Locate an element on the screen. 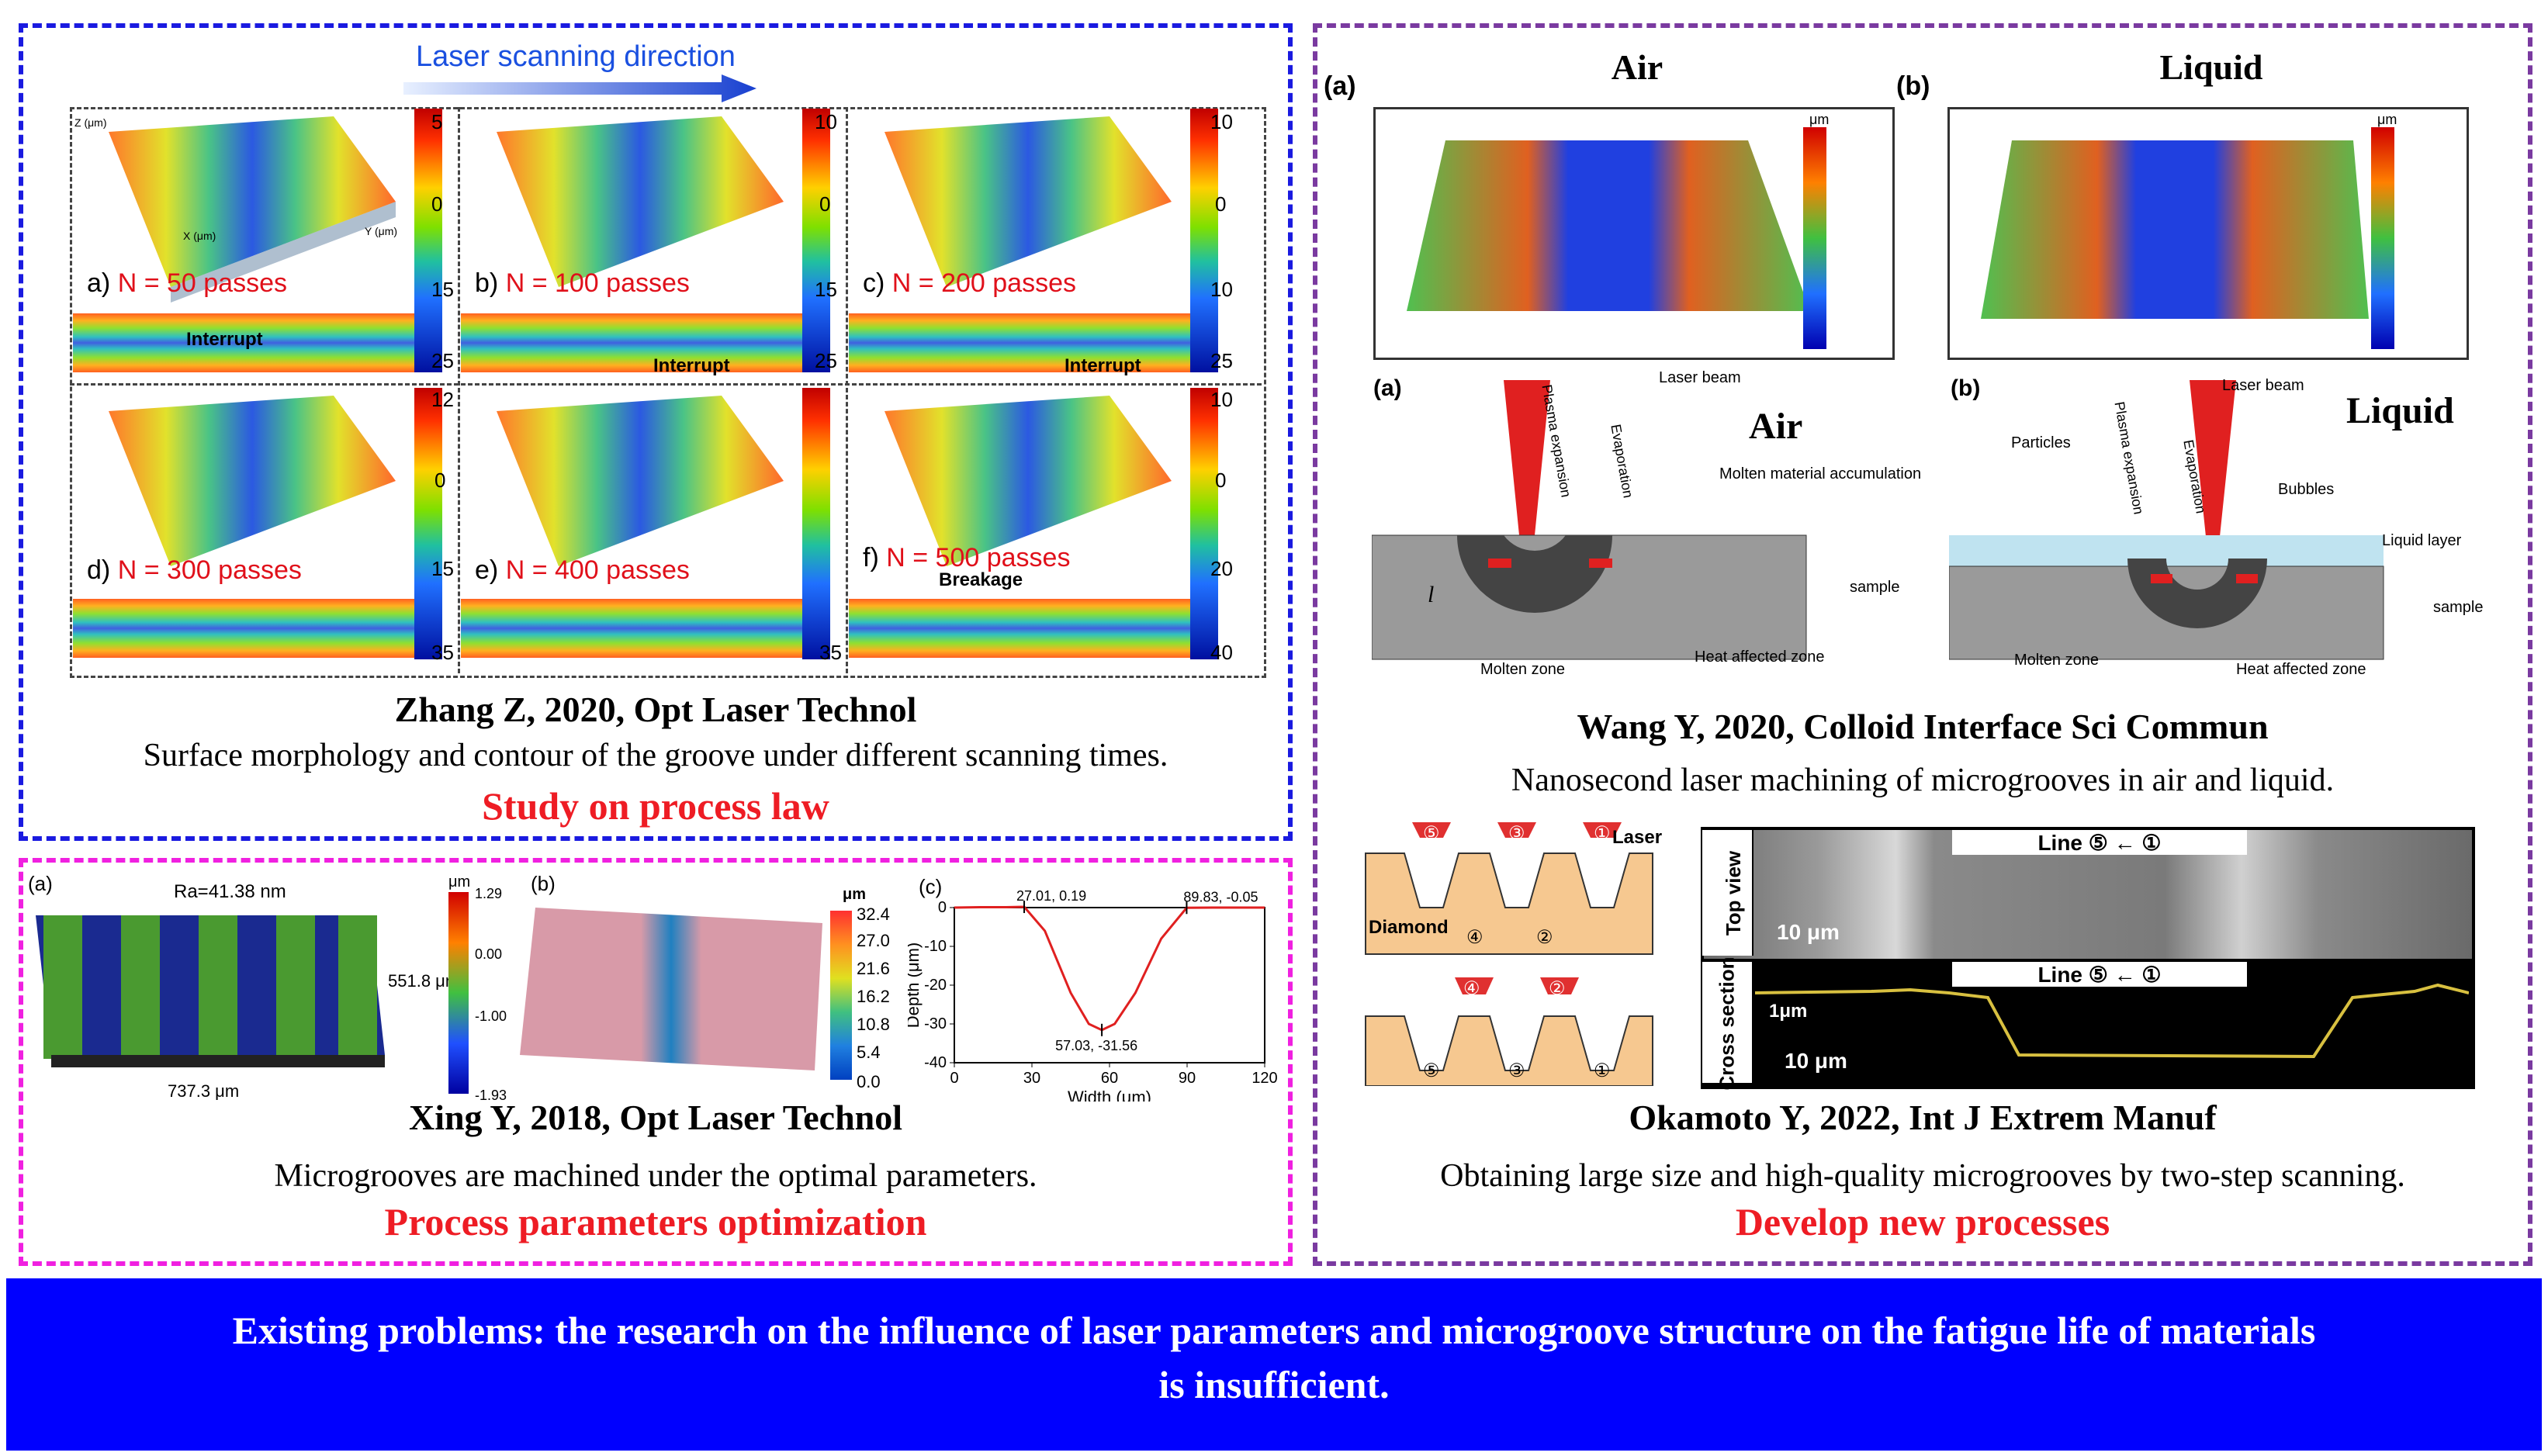 The image size is (2548, 1456). passes-label-a: a) N = 50 passes is located at coordinates (187, 283).